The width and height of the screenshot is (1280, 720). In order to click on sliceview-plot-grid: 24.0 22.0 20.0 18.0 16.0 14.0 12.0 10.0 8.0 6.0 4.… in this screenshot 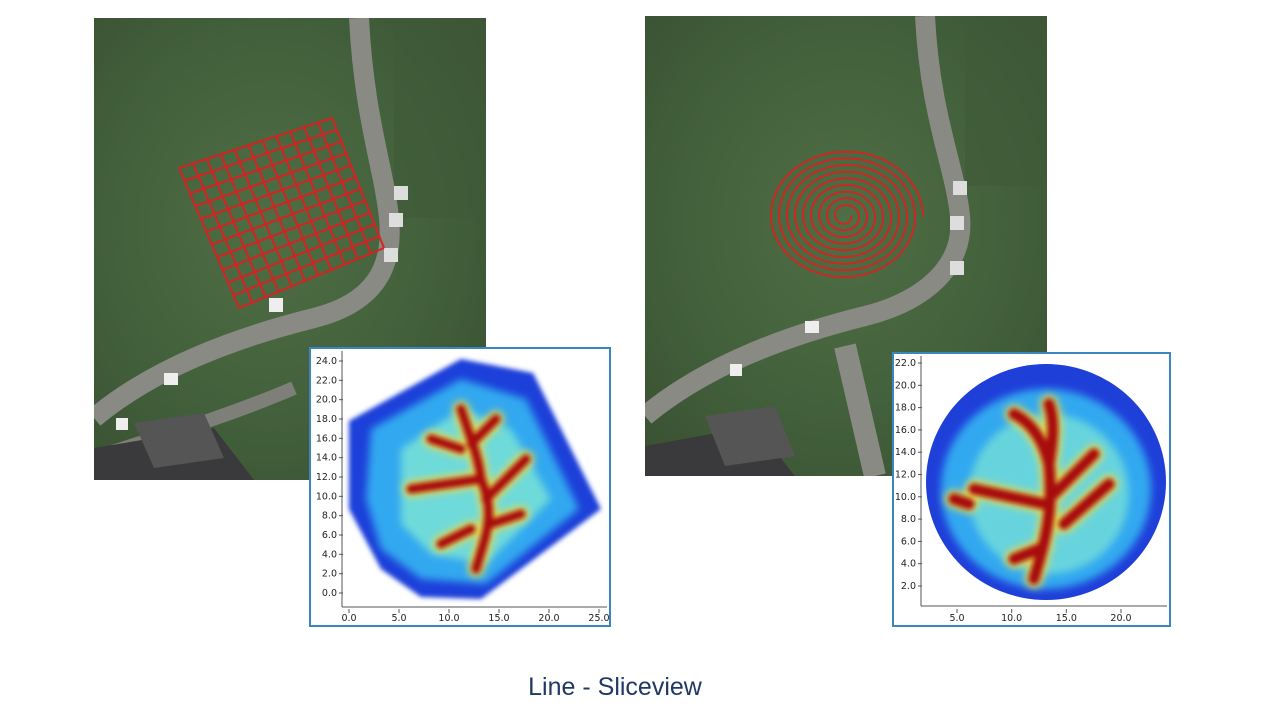, I will do `click(460, 487)`.